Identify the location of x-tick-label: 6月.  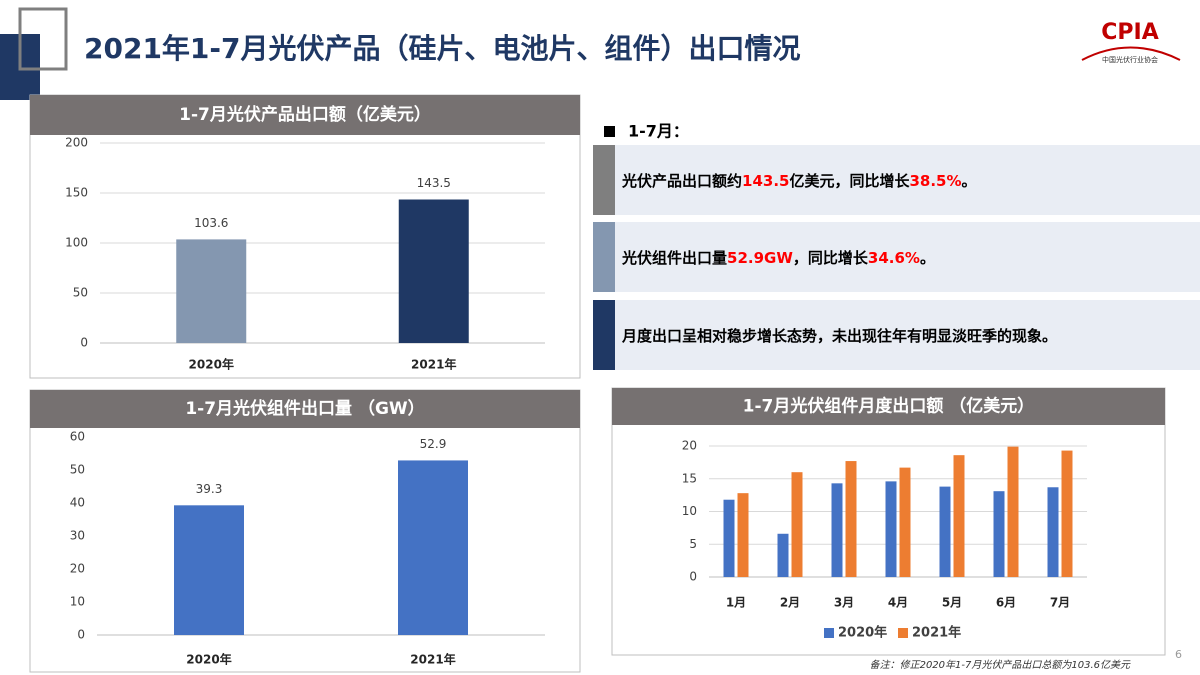
(1006, 603).